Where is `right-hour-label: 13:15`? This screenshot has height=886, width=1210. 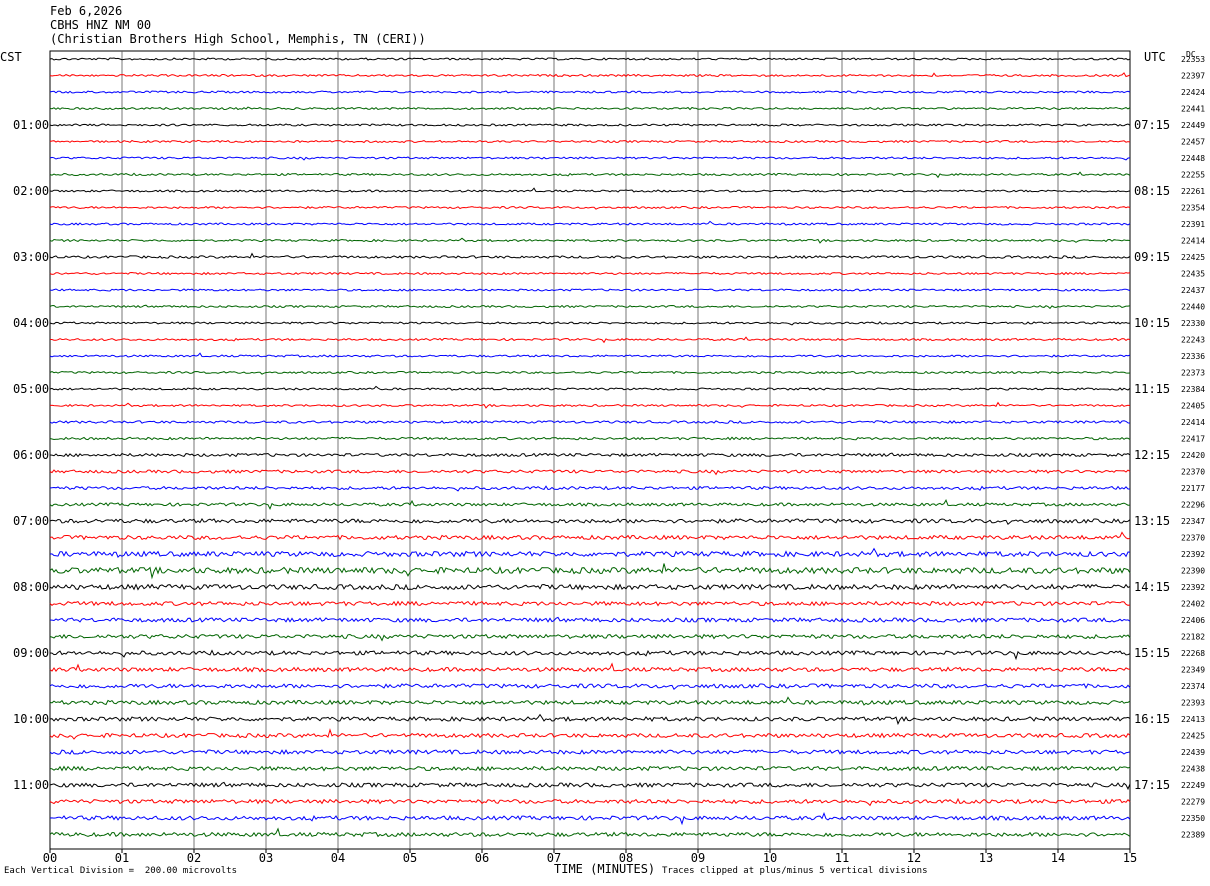
right-hour-label: 13:15 is located at coordinates (1152, 521).